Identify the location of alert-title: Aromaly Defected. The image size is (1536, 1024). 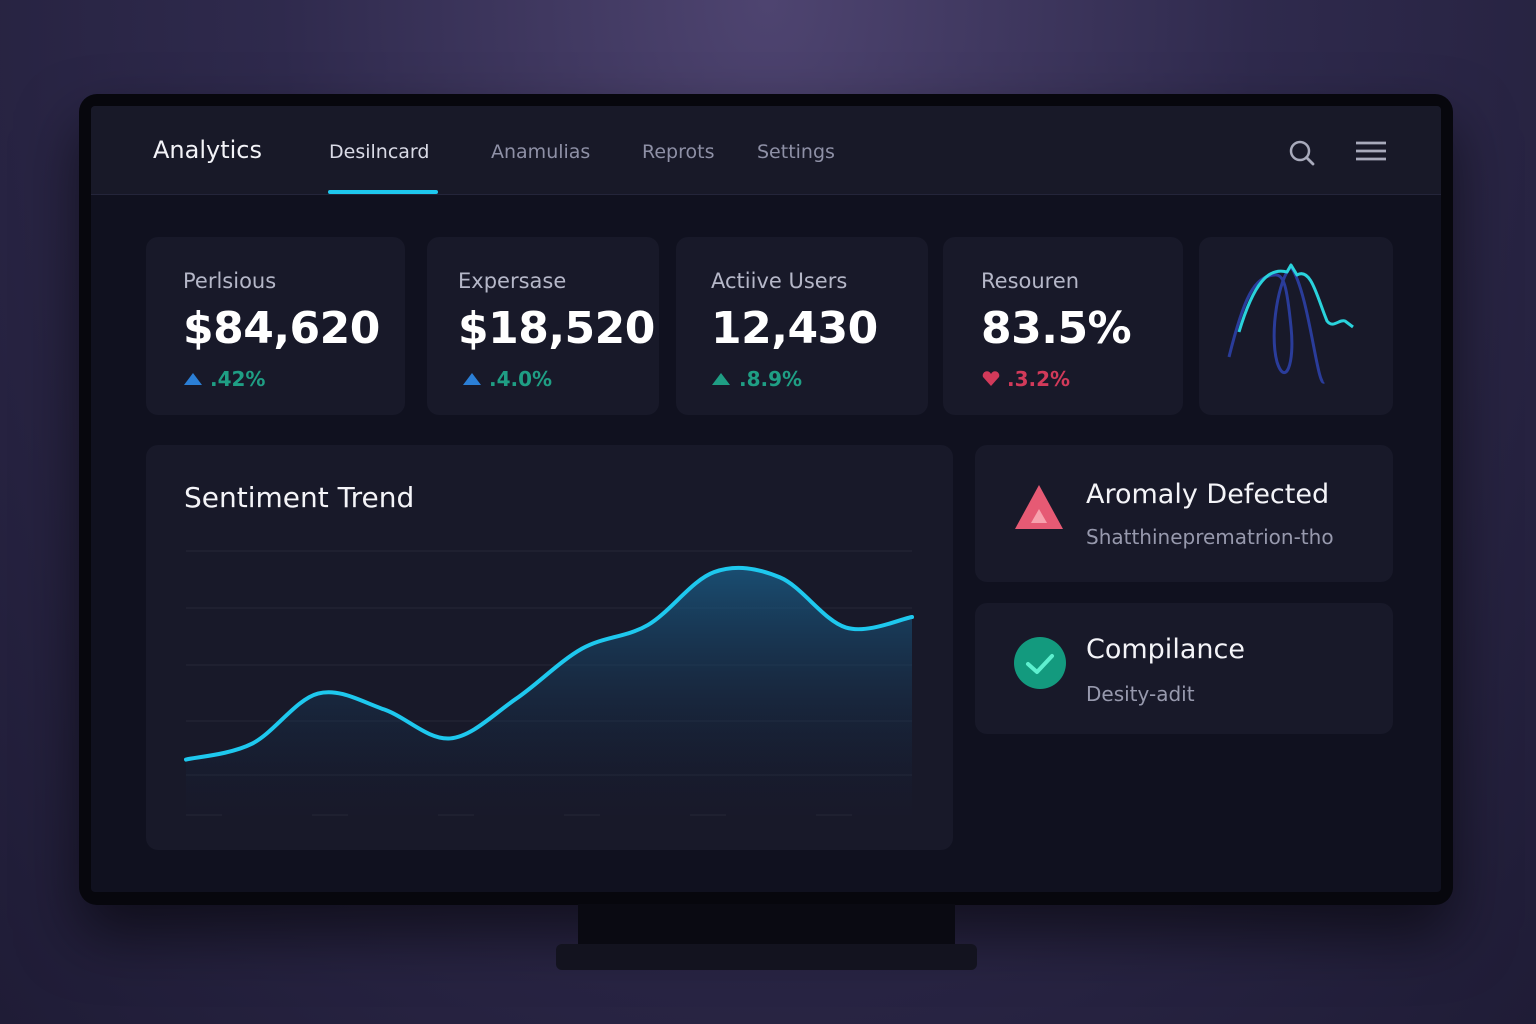
(1208, 494).